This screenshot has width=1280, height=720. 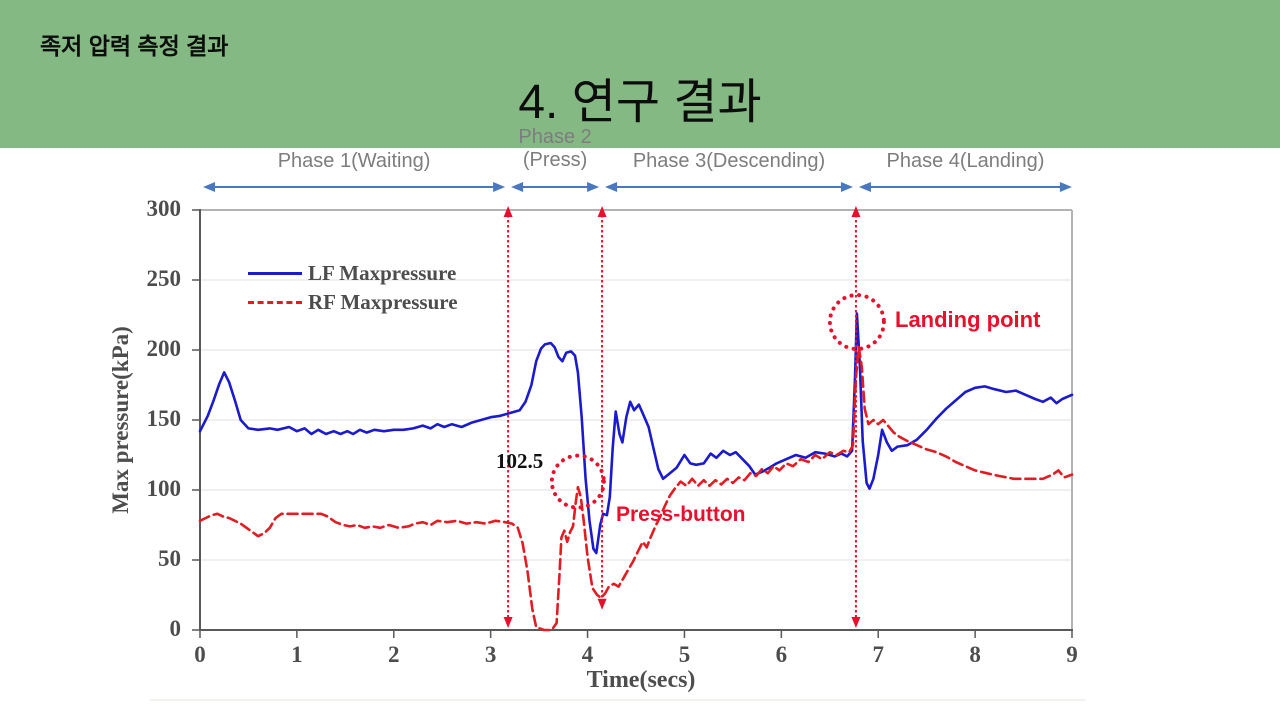 I want to click on phase-label-subtext: (Press), so click(x=555, y=160).